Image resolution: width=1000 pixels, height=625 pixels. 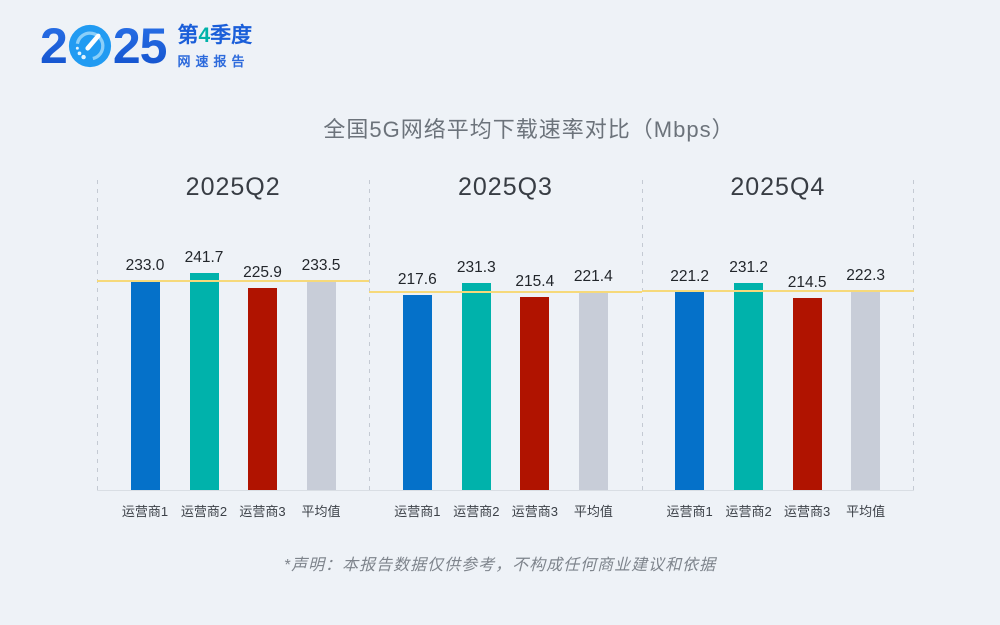 I want to click on group-title: 2025Q4, so click(x=778, y=187).